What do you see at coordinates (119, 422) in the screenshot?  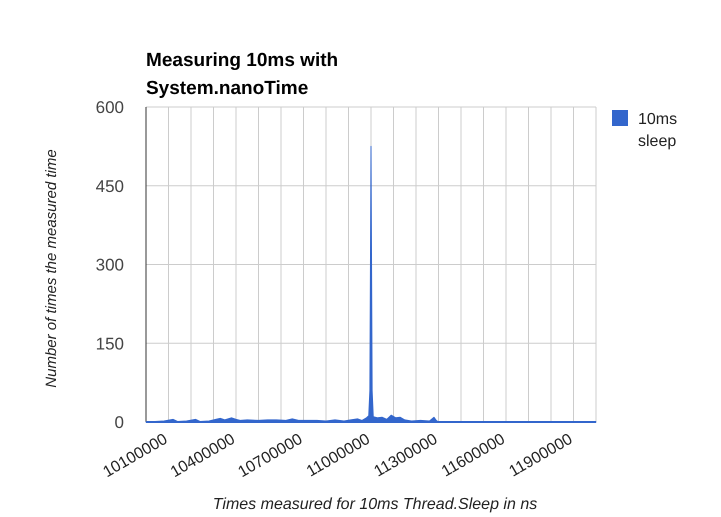 I see `y-tick-label: 0` at bounding box center [119, 422].